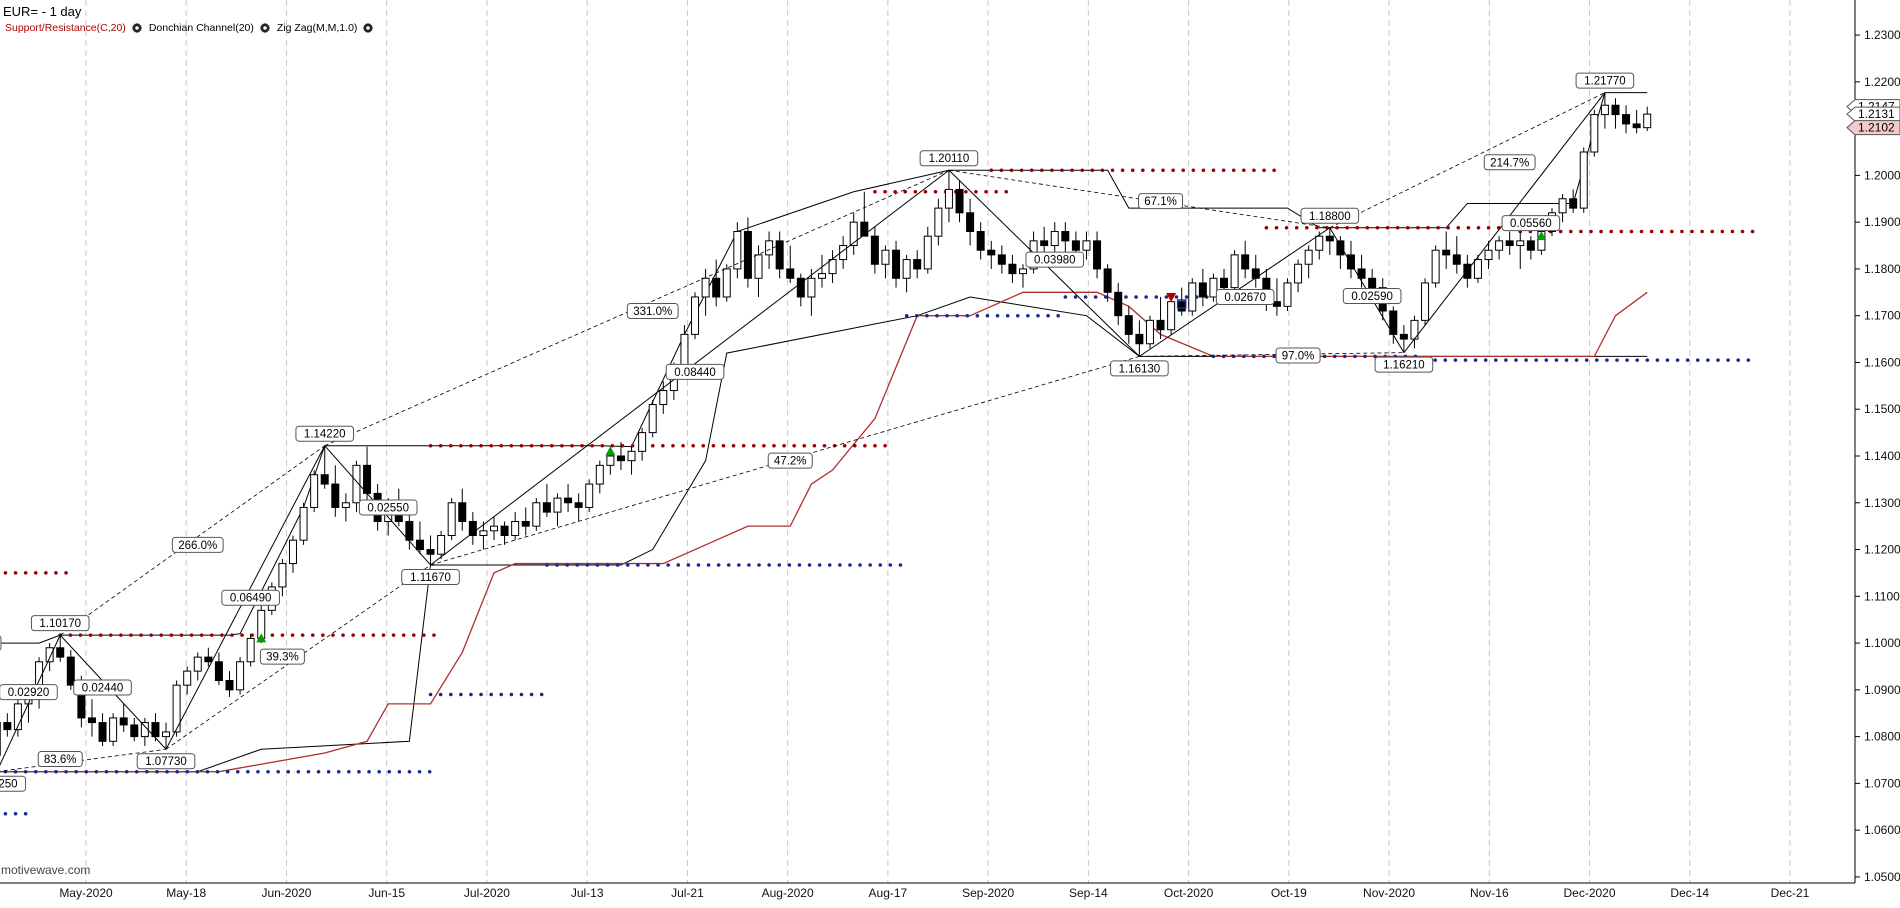  Describe the element at coordinates (1882, 175) in the screenshot. I see `y-tick-label: 1.2000` at that location.